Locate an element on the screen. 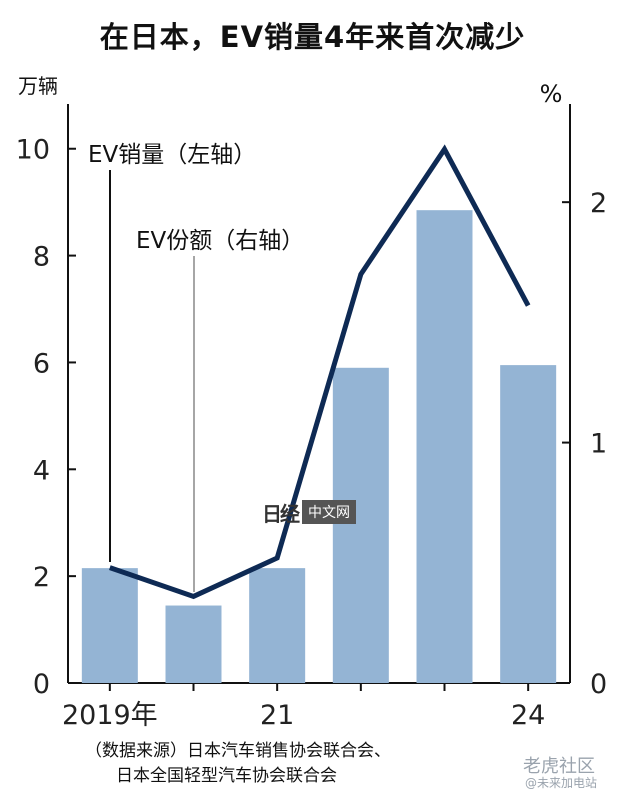 Image resolution: width=625 pixels, height=794 pixels. annotation-ev-share: EV份额（右轴） is located at coordinates (220, 241).